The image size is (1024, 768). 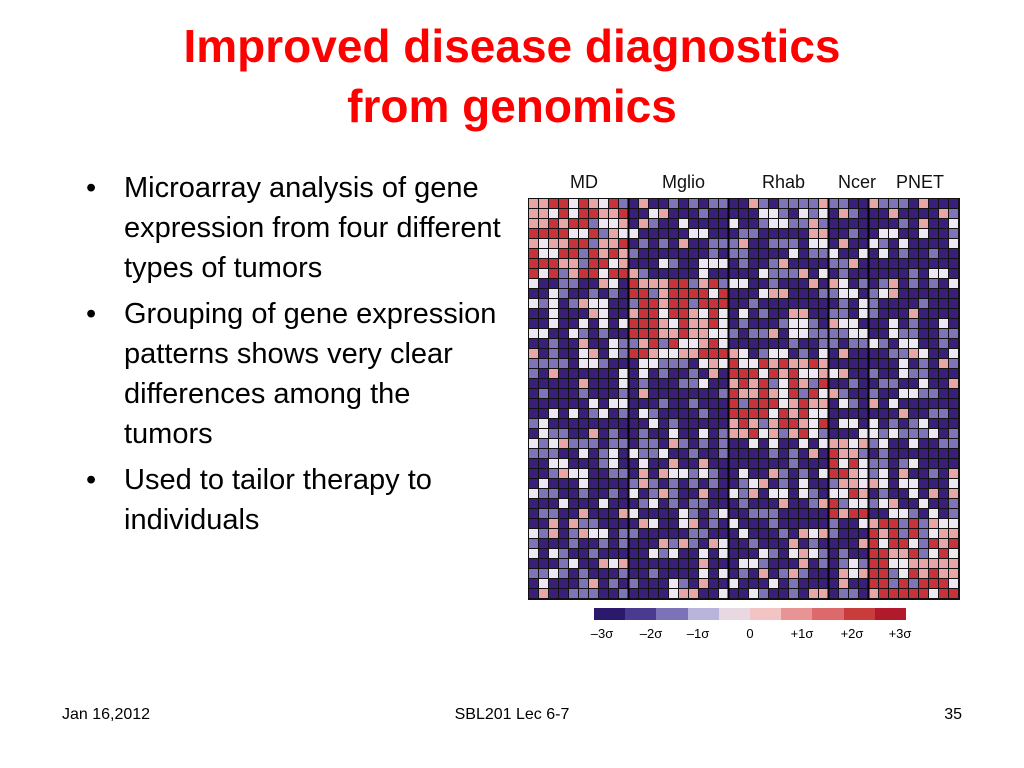 I want to click on group-label-mglio: Mglio, so click(x=684, y=182).